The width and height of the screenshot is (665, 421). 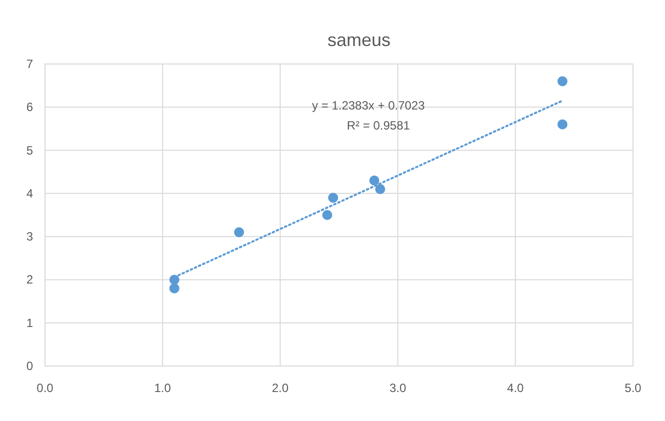 What do you see at coordinates (378, 125) in the screenshot?
I see `annotation: R² = 0.9581` at bounding box center [378, 125].